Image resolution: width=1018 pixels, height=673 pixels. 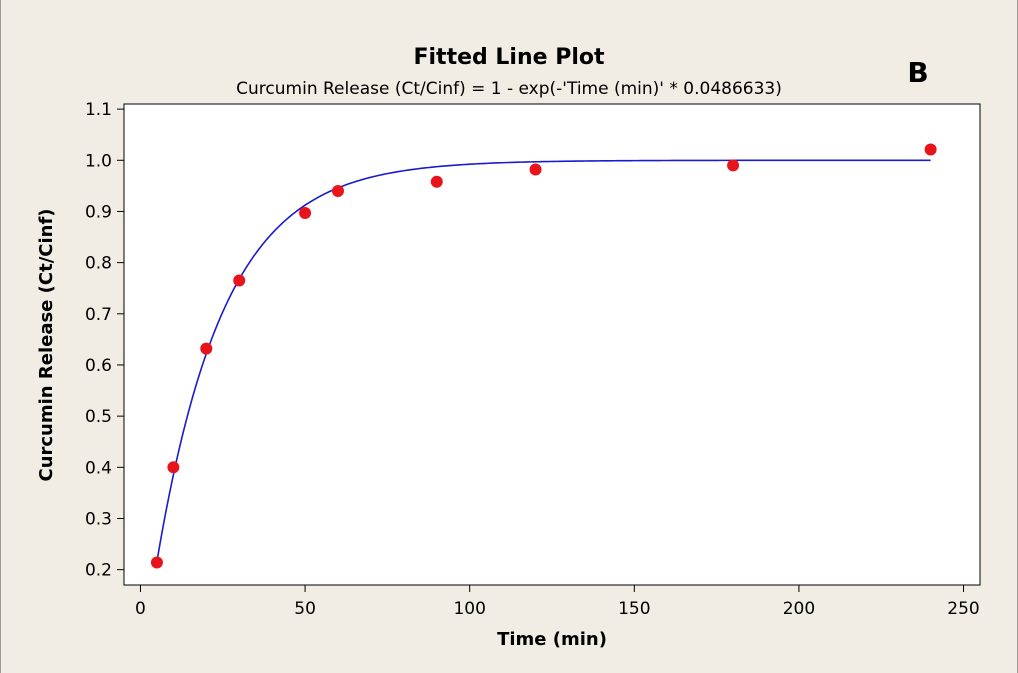 What do you see at coordinates (963, 609) in the screenshot?
I see `x-tick-label: 250` at bounding box center [963, 609].